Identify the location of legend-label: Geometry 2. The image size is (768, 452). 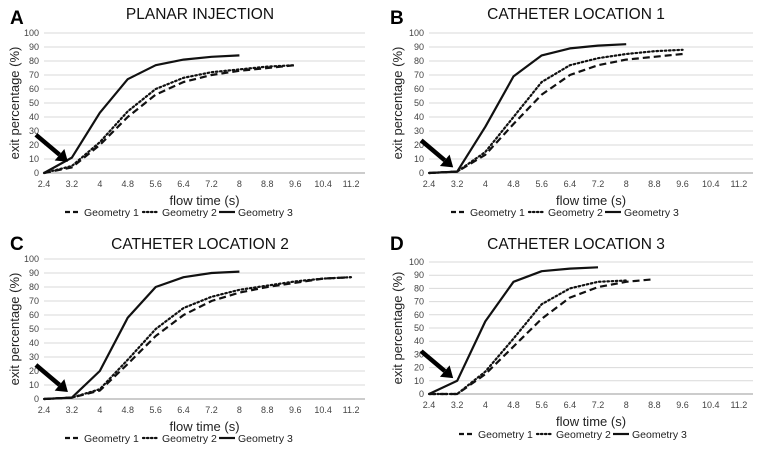
(583, 435).